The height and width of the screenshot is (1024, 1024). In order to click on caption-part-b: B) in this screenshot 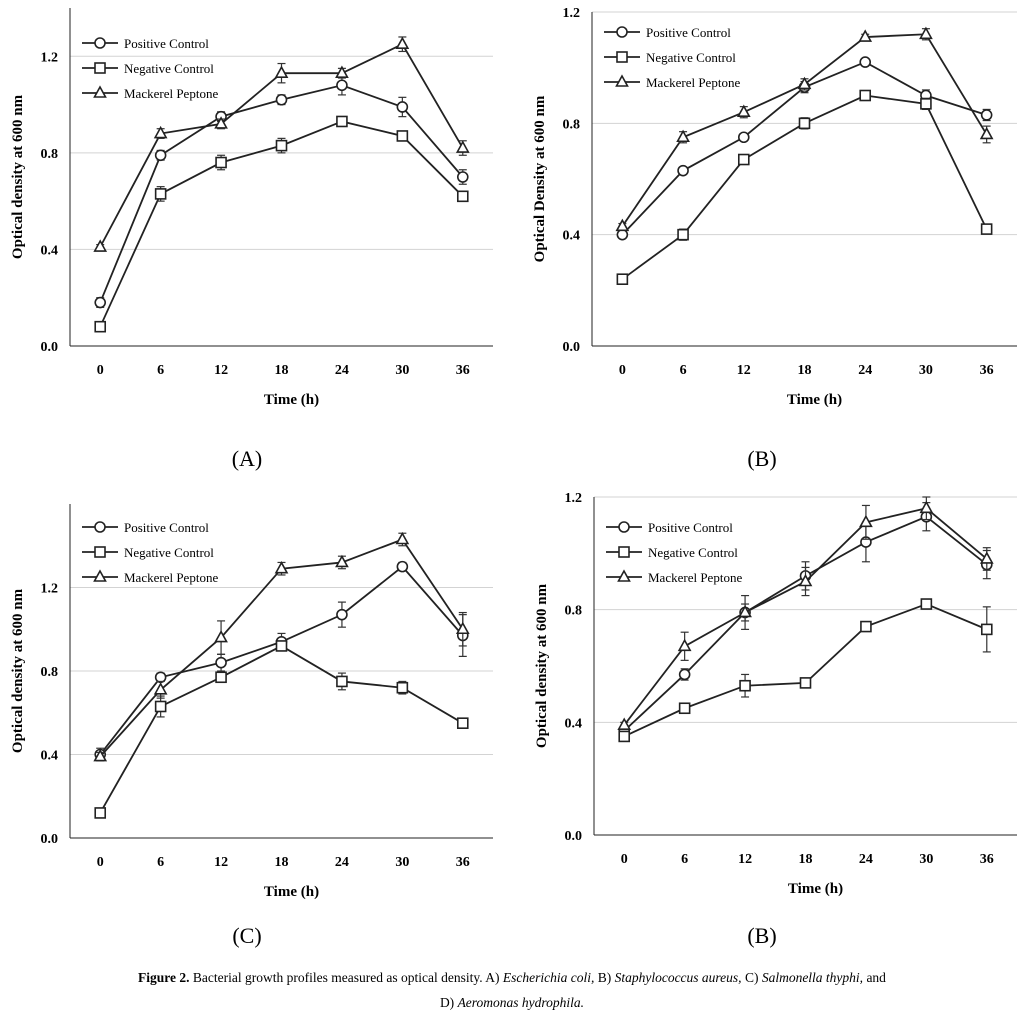, I will do `click(604, 977)`.